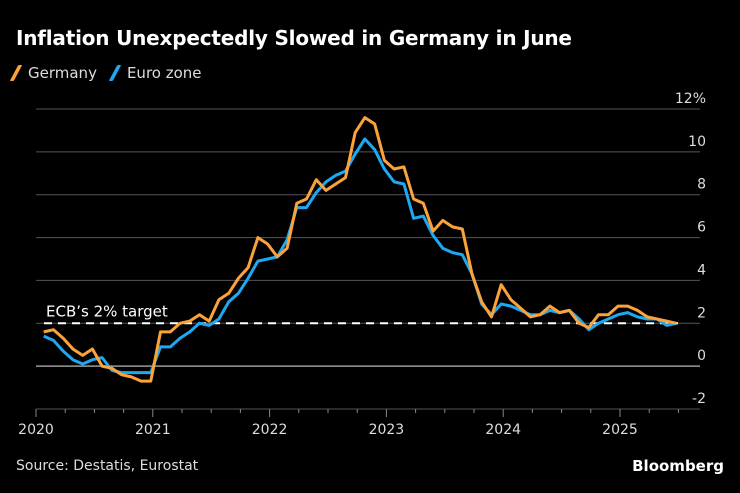 Image resolution: width=740 pixels, height=493 pixels. What do you see at coordinates (678, 466) in the screenshot?
I see `bloomberg-logo: Bloomberg` at bounding box center [678, 466].